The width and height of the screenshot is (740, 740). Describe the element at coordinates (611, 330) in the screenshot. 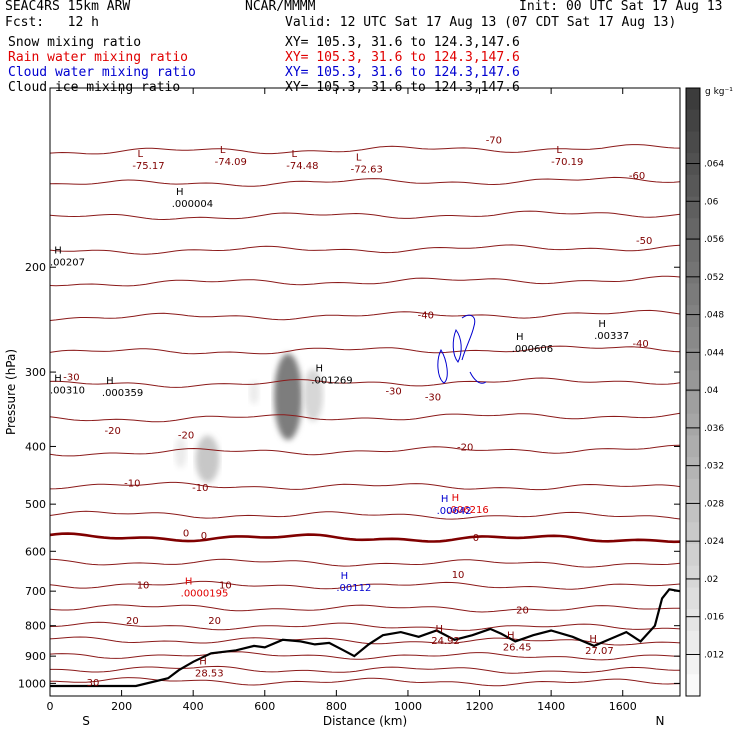

I see `extremum-h-7: H.00337` at that location.